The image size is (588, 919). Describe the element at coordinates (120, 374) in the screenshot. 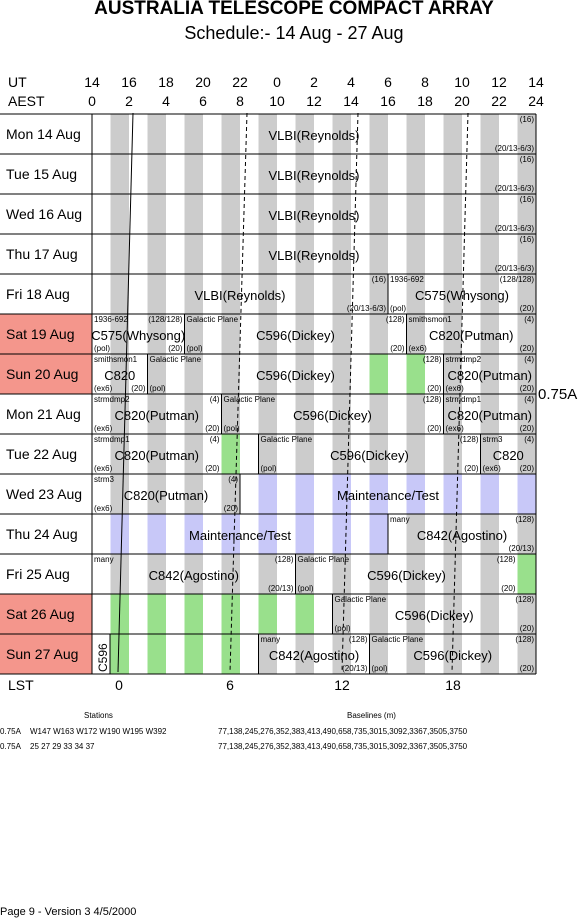

I see `schedule-block: C820 smithsmon1 (ex6) (20)` at that location.